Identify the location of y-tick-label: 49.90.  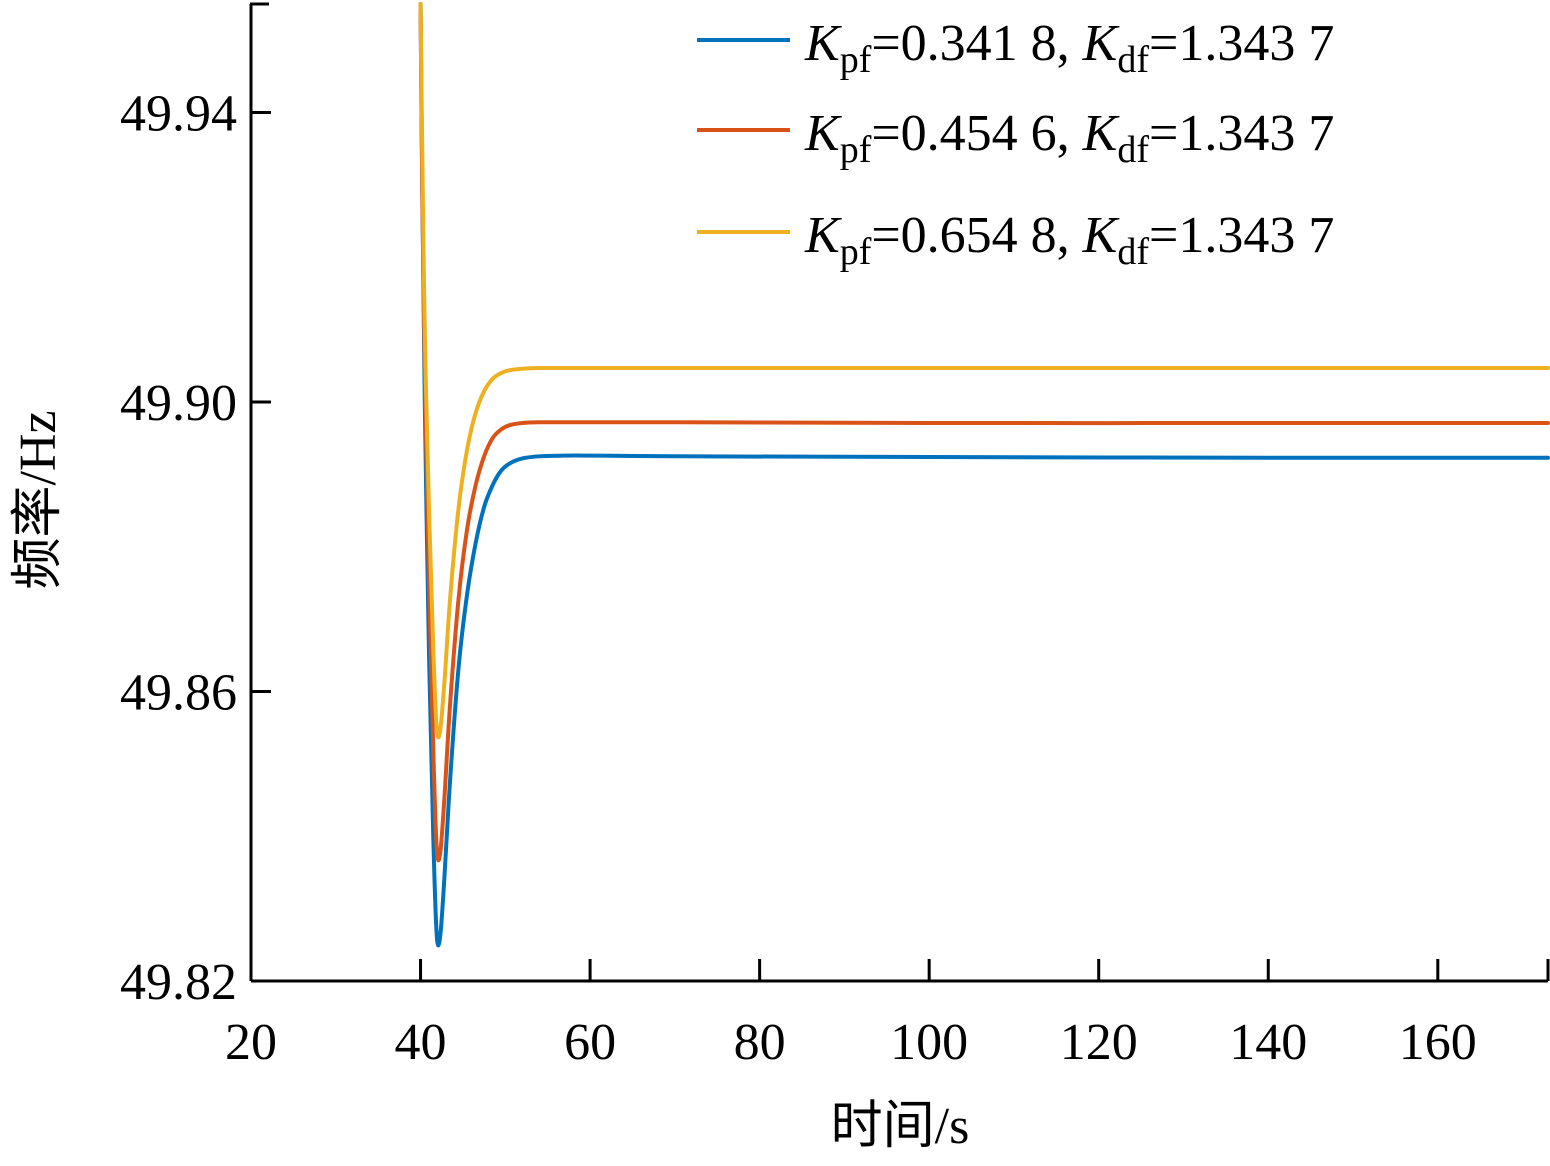
(178, 403).